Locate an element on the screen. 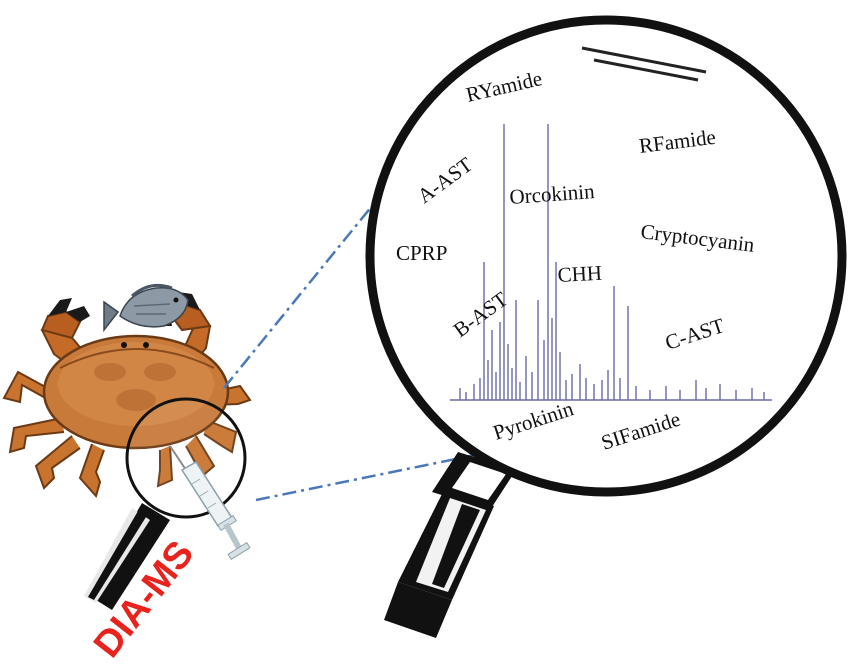 Image resolution: width=848 pixels, height=665 pixels. label-chh: CHH is located at coordinates (580, 274).